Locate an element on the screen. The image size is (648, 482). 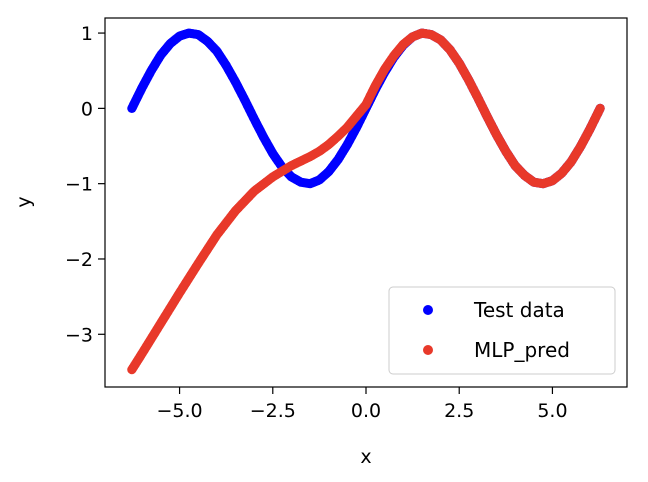
y-tick-label: 1 is located at coordinates (87, 34).